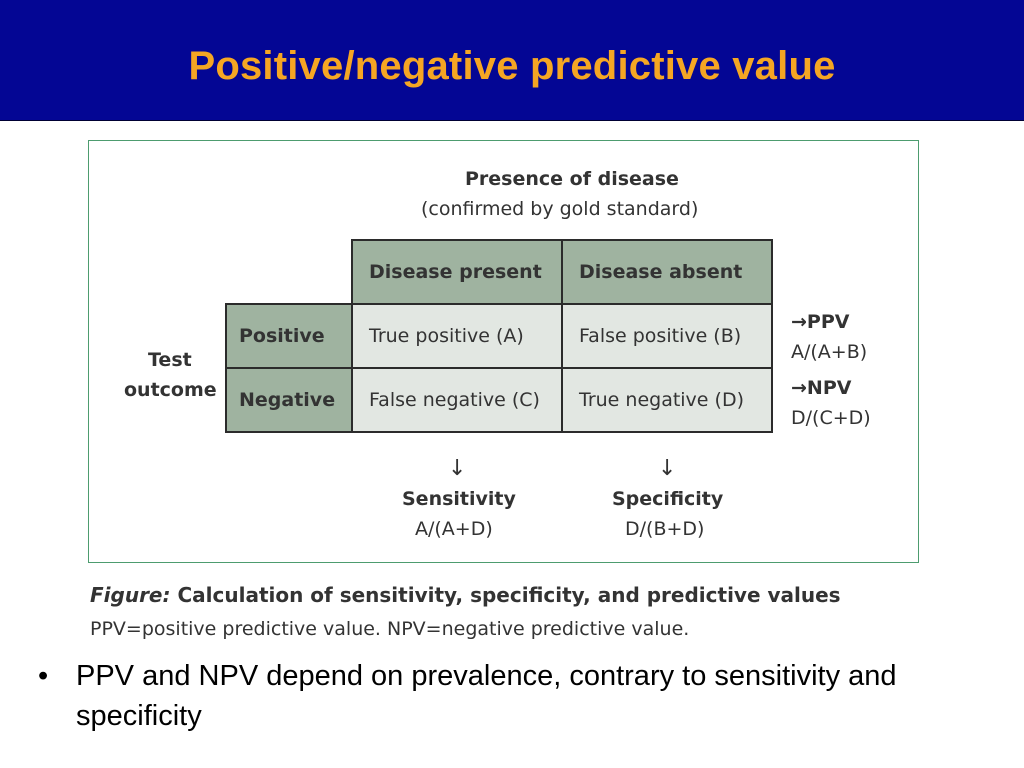  Describe the element at coordinates (667, 400) in the screenshot. I see `cell-true-negative: True negative (D)` at that location.